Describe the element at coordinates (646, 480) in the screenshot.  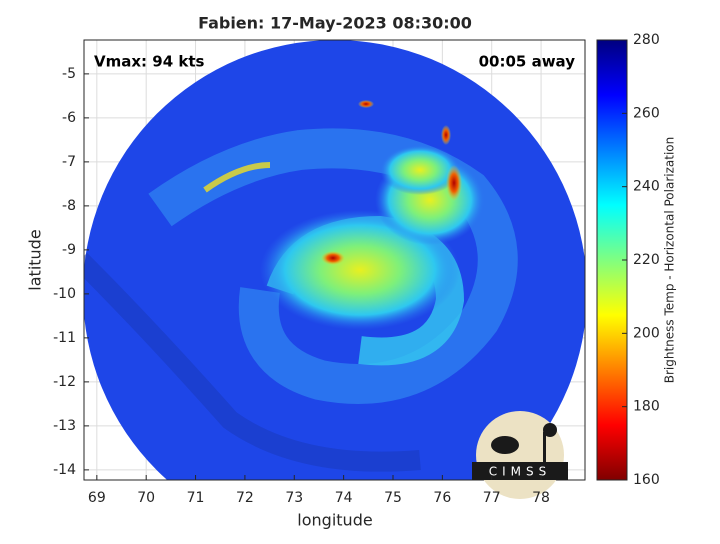
I see `colorbar-tick-label: 160` at that location.